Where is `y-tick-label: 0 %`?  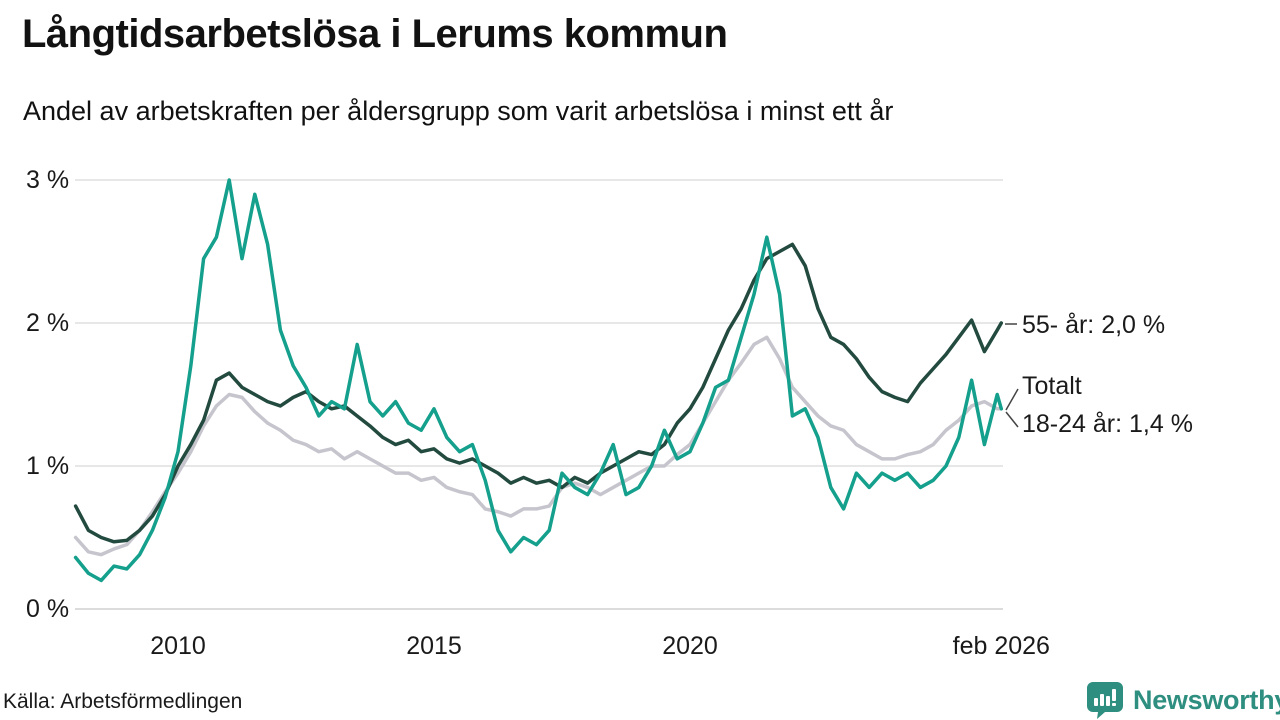 y-tick-label: 0 % is located at coordinates (48, 609).